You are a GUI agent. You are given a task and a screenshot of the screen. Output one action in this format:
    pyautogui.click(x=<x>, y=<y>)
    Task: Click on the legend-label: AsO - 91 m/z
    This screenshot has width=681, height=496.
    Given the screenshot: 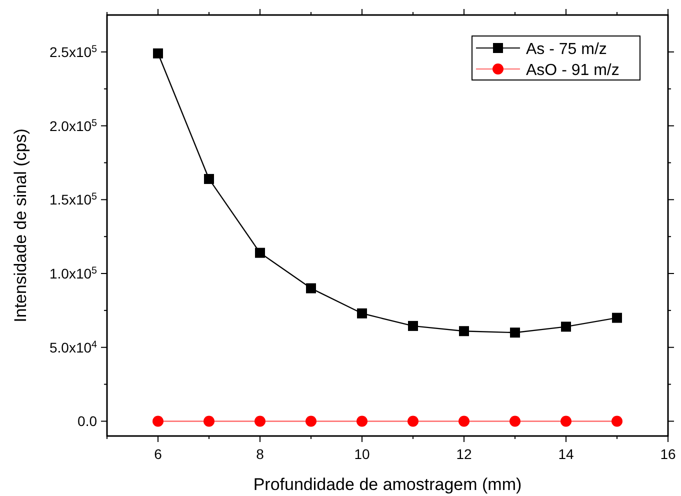 What is the action you would take?
    pyautogui.click(x=573, y=70)
    